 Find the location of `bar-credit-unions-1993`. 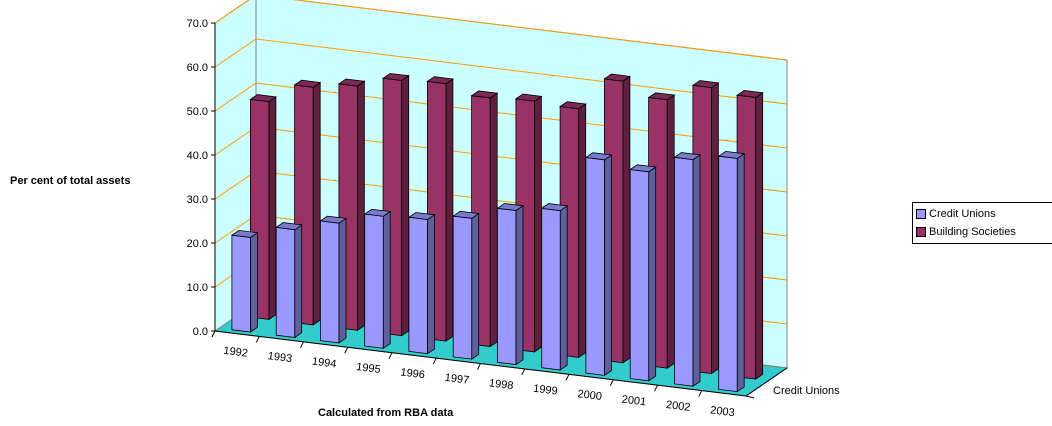

bar-credit-unions-1993 is located at coordinates (289, 280).